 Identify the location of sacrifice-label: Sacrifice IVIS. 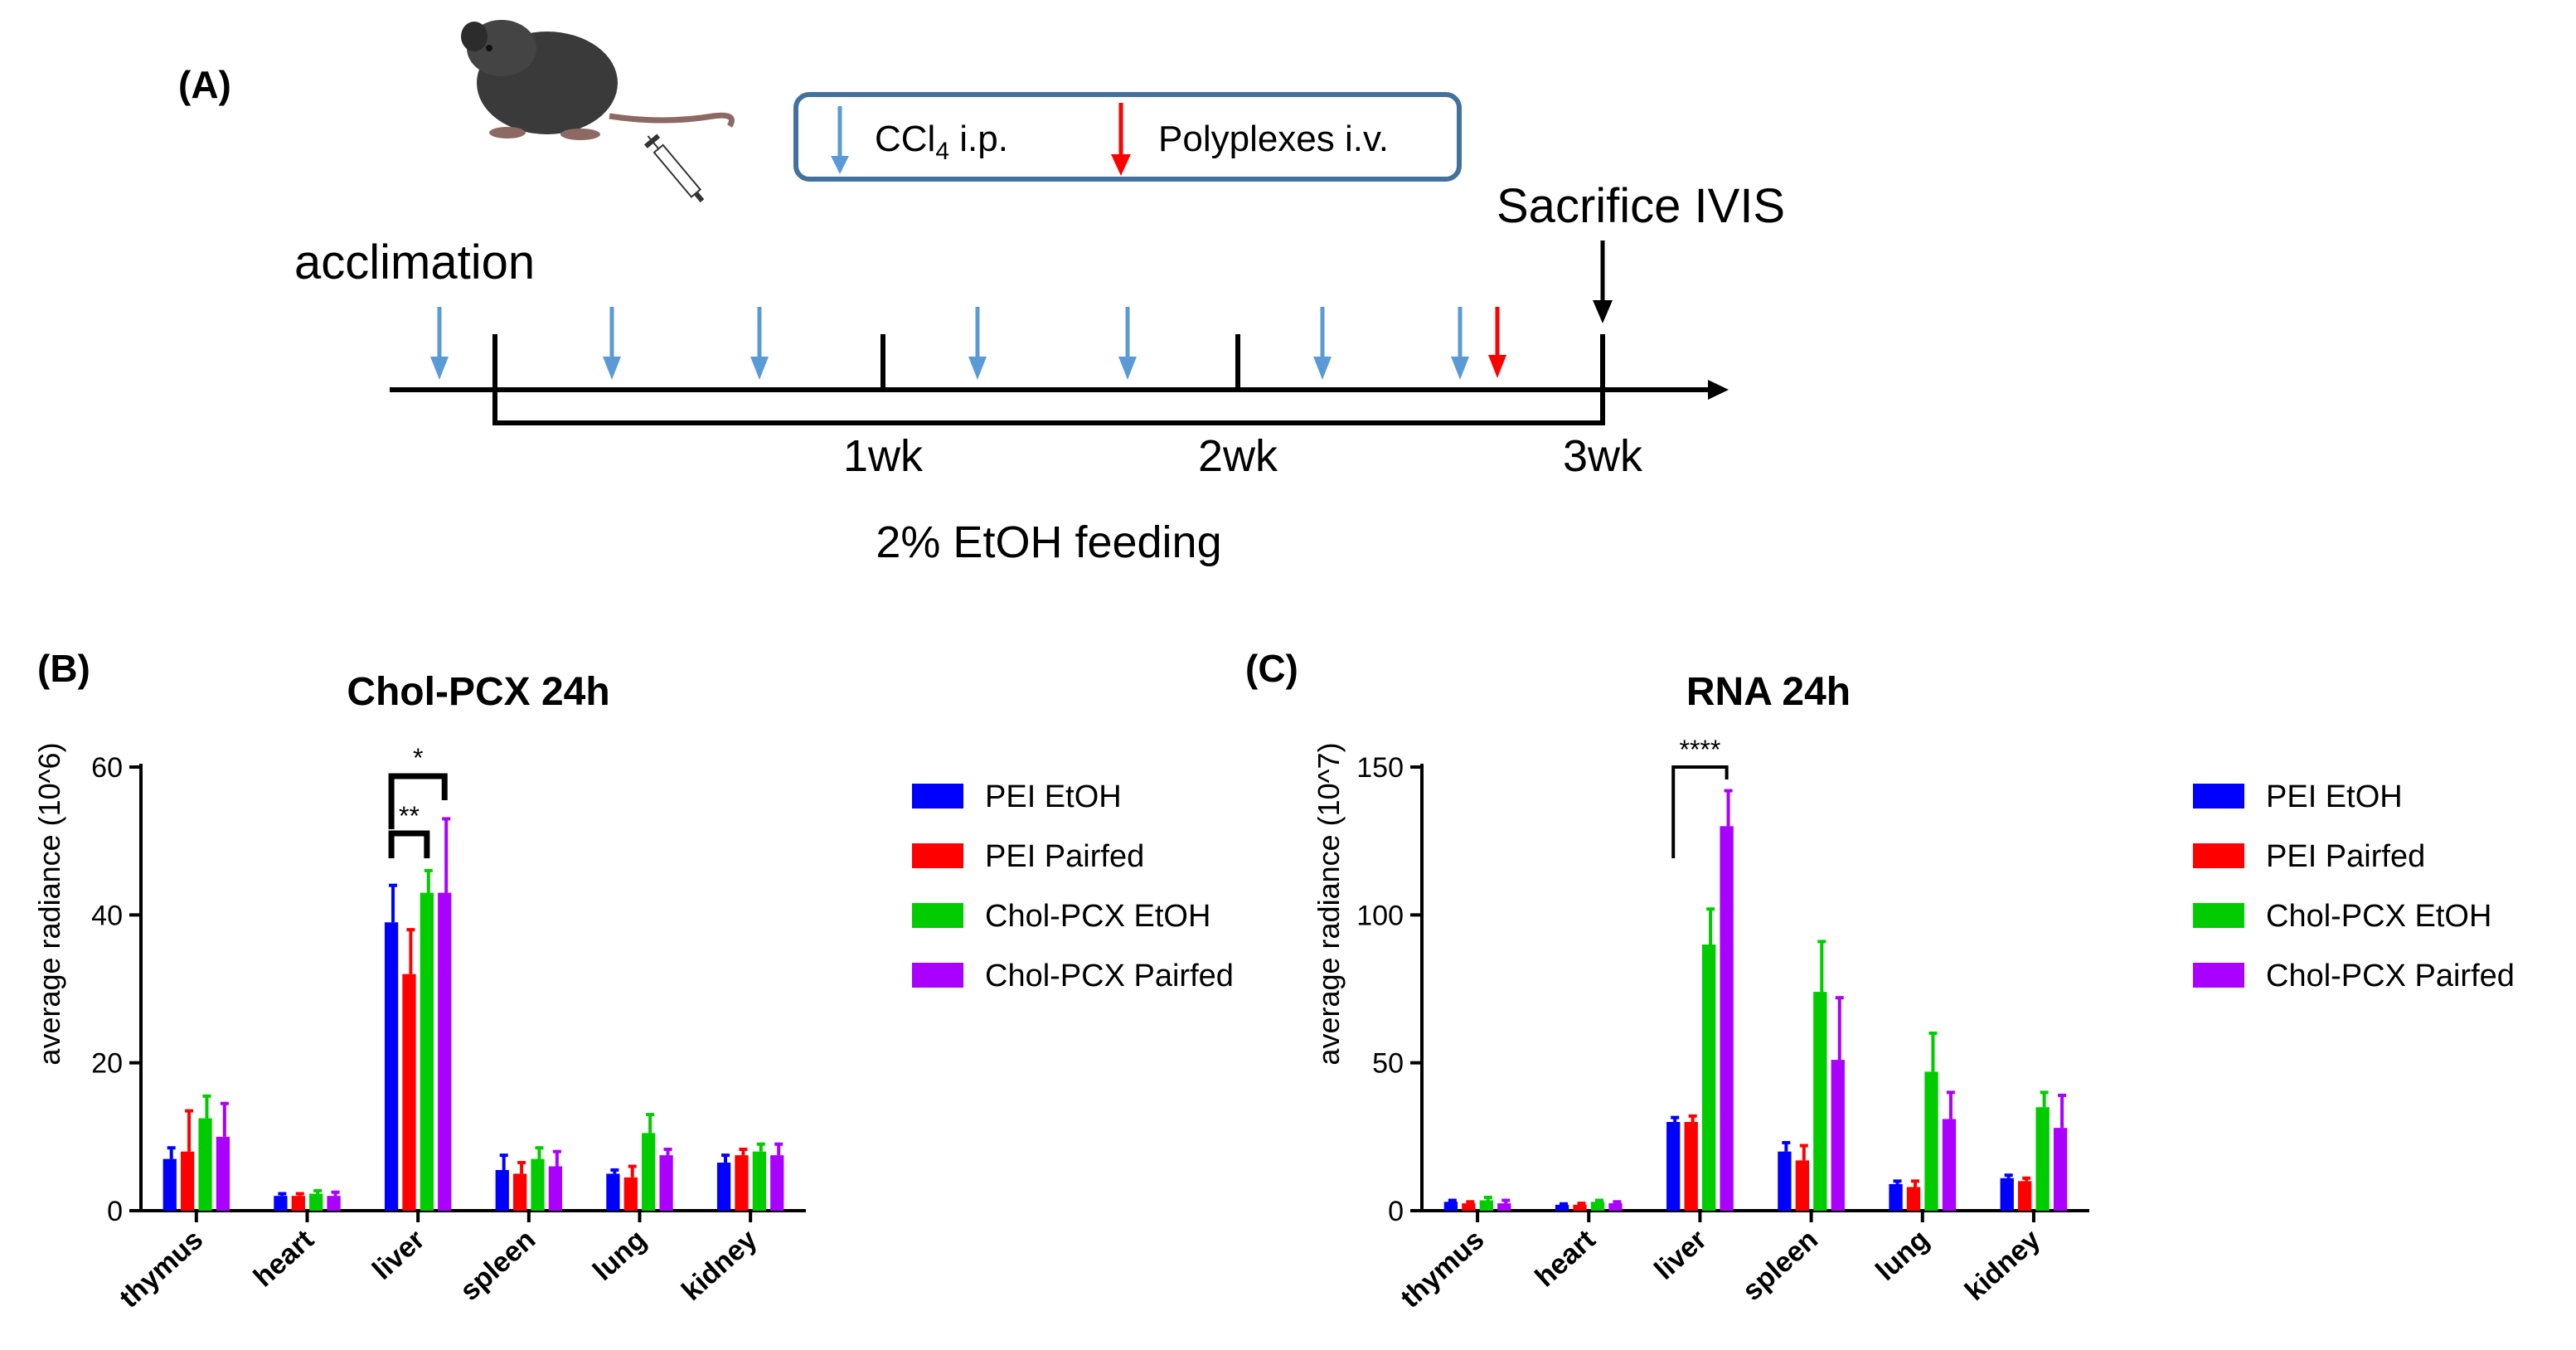
(1641, 206).